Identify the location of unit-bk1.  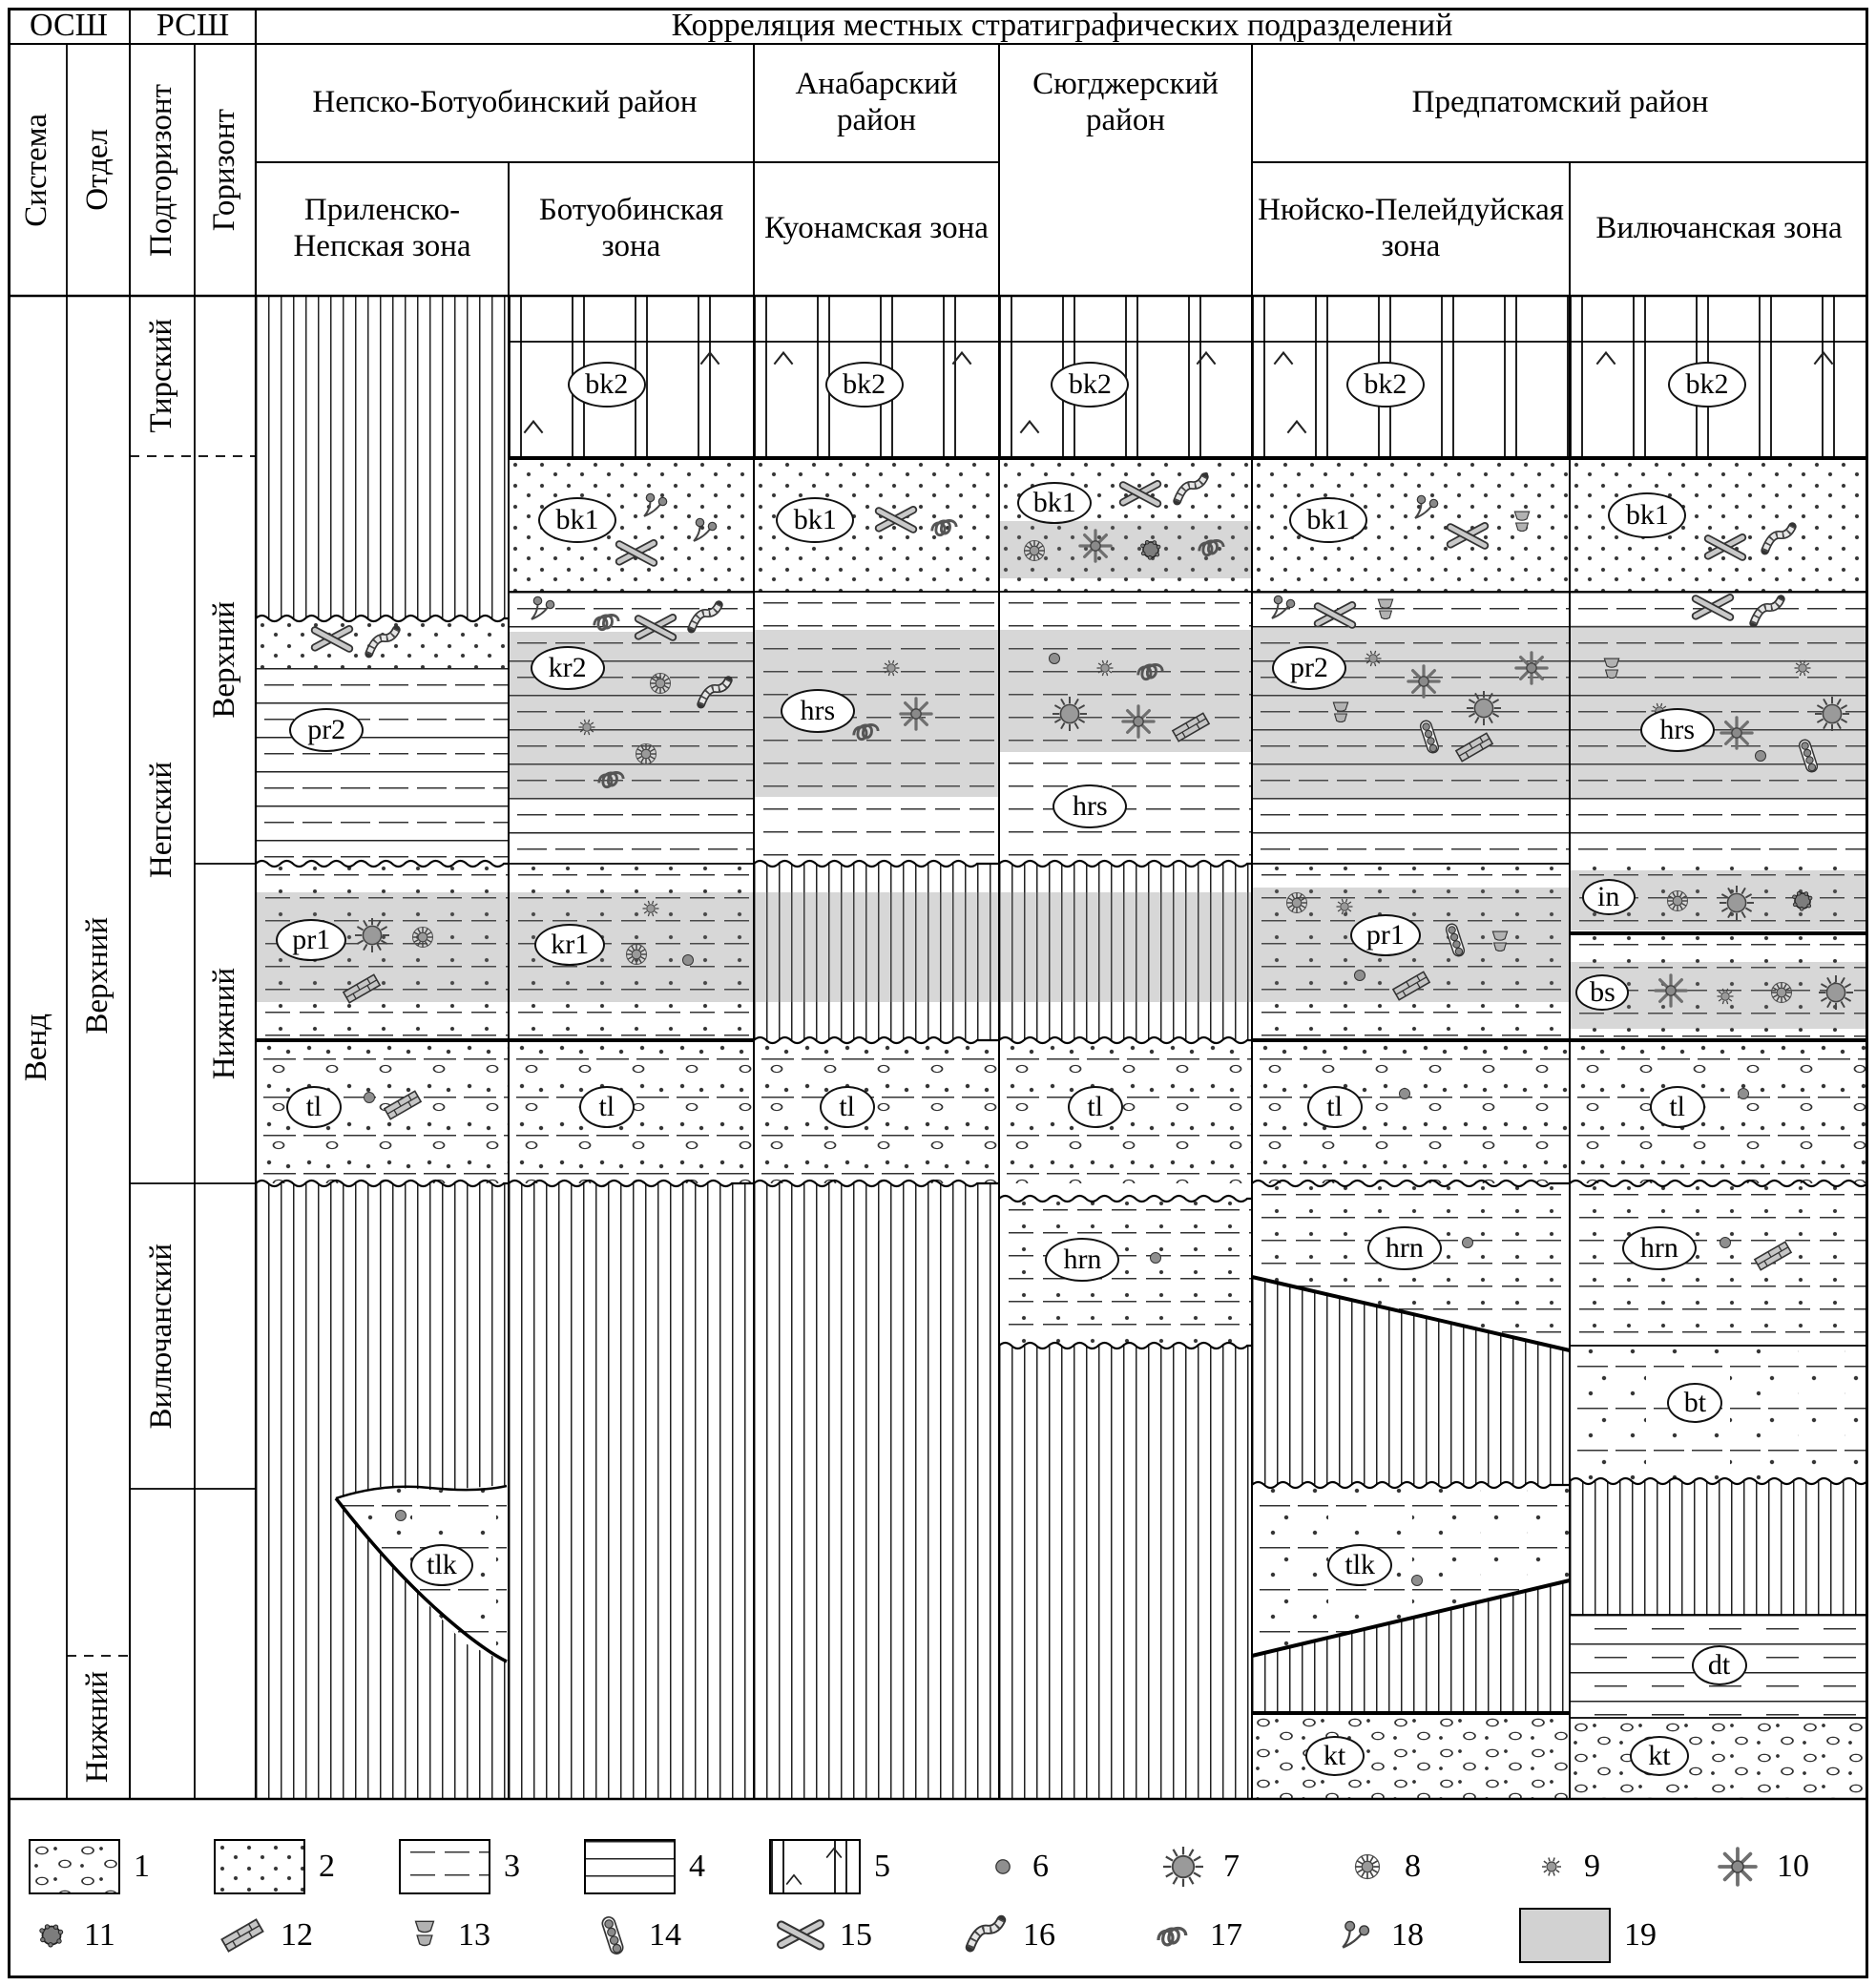
(1125, 525).